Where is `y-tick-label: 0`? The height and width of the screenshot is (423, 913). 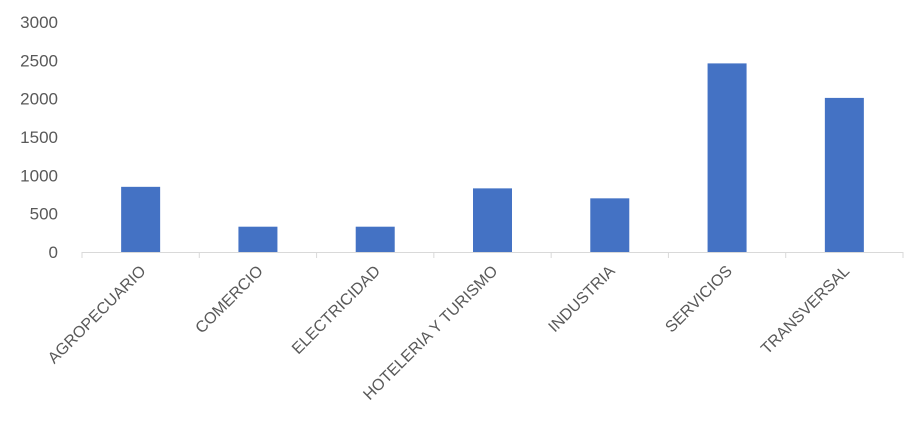 y-tick-label: 0 is located at coordinates (53, 252).